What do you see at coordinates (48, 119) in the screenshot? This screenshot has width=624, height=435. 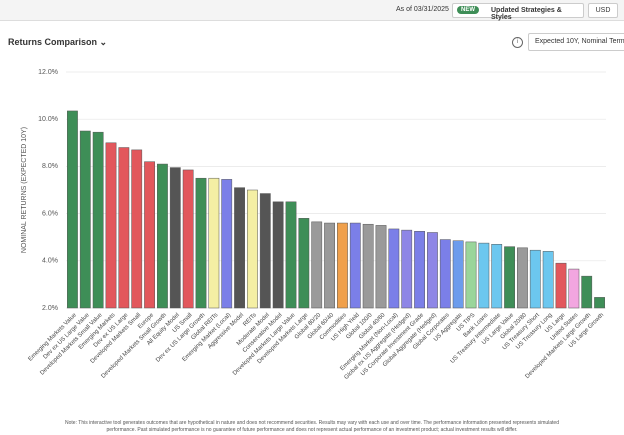 I see `y-tick-label: 10.0%` at bounding box center [48, 119].